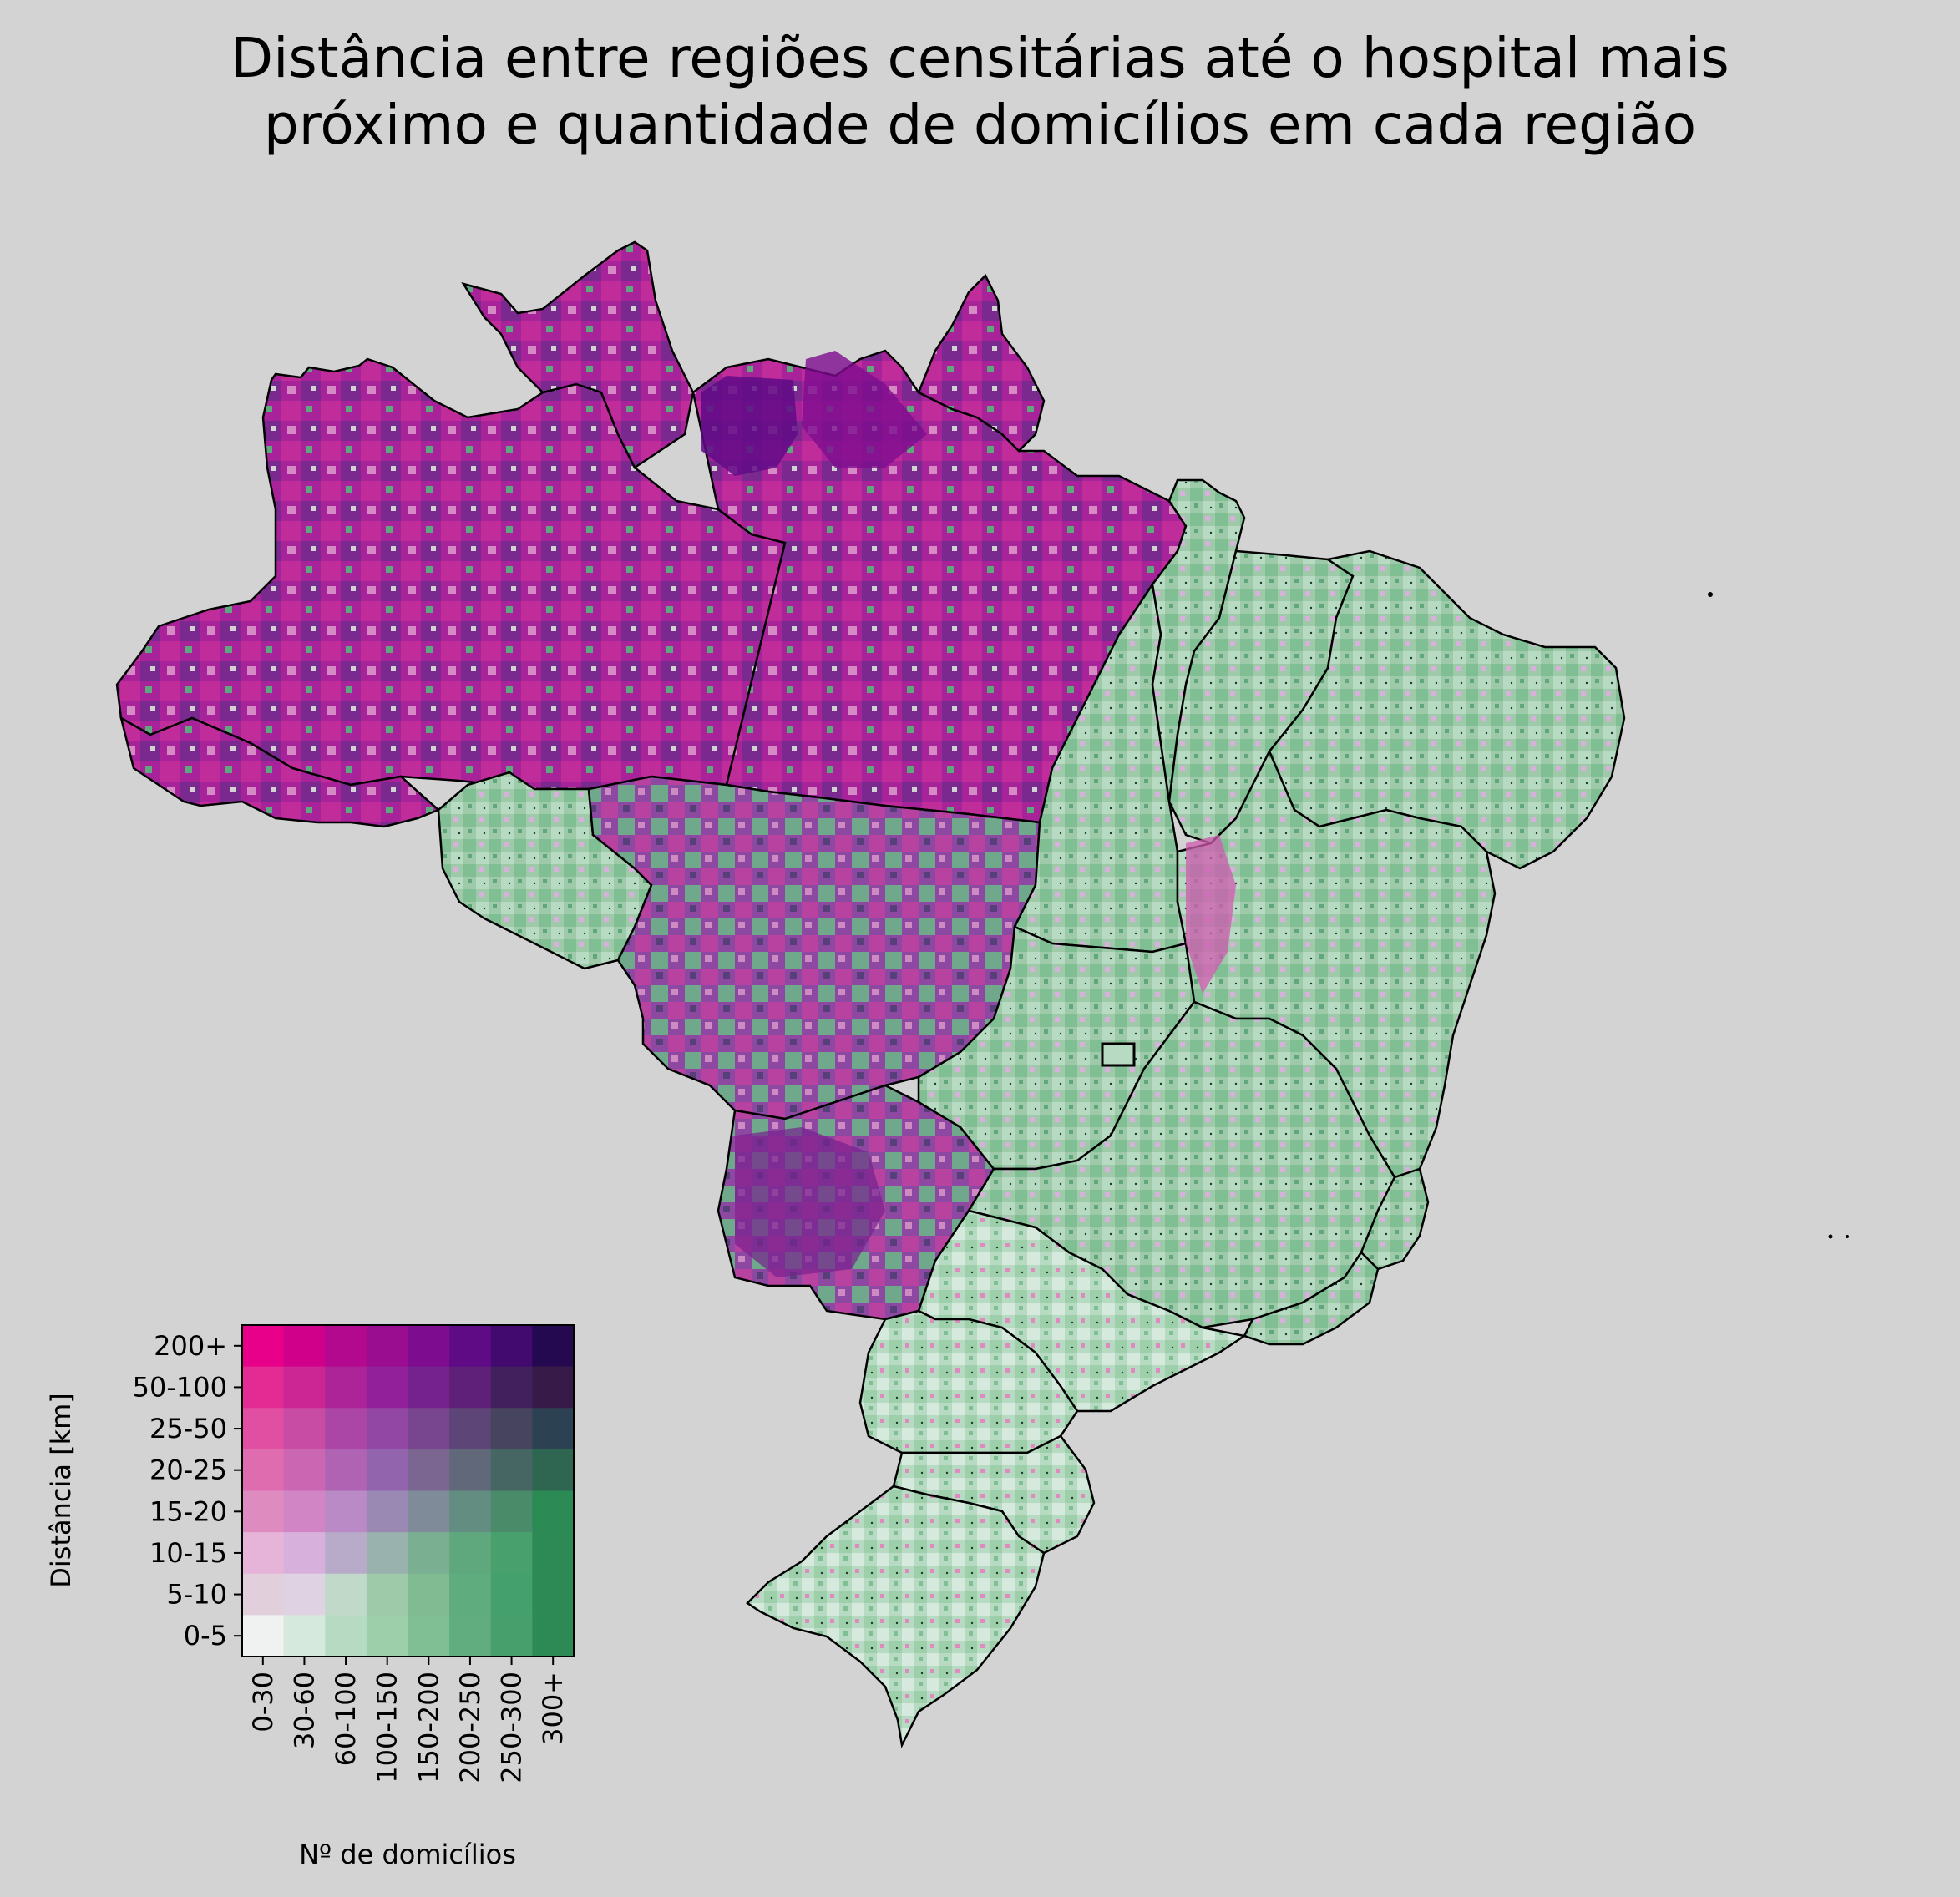 Image resolution: width=1960 pixels, height=1897 pixels. I want to click on patch-para-north, so click(864, 409).